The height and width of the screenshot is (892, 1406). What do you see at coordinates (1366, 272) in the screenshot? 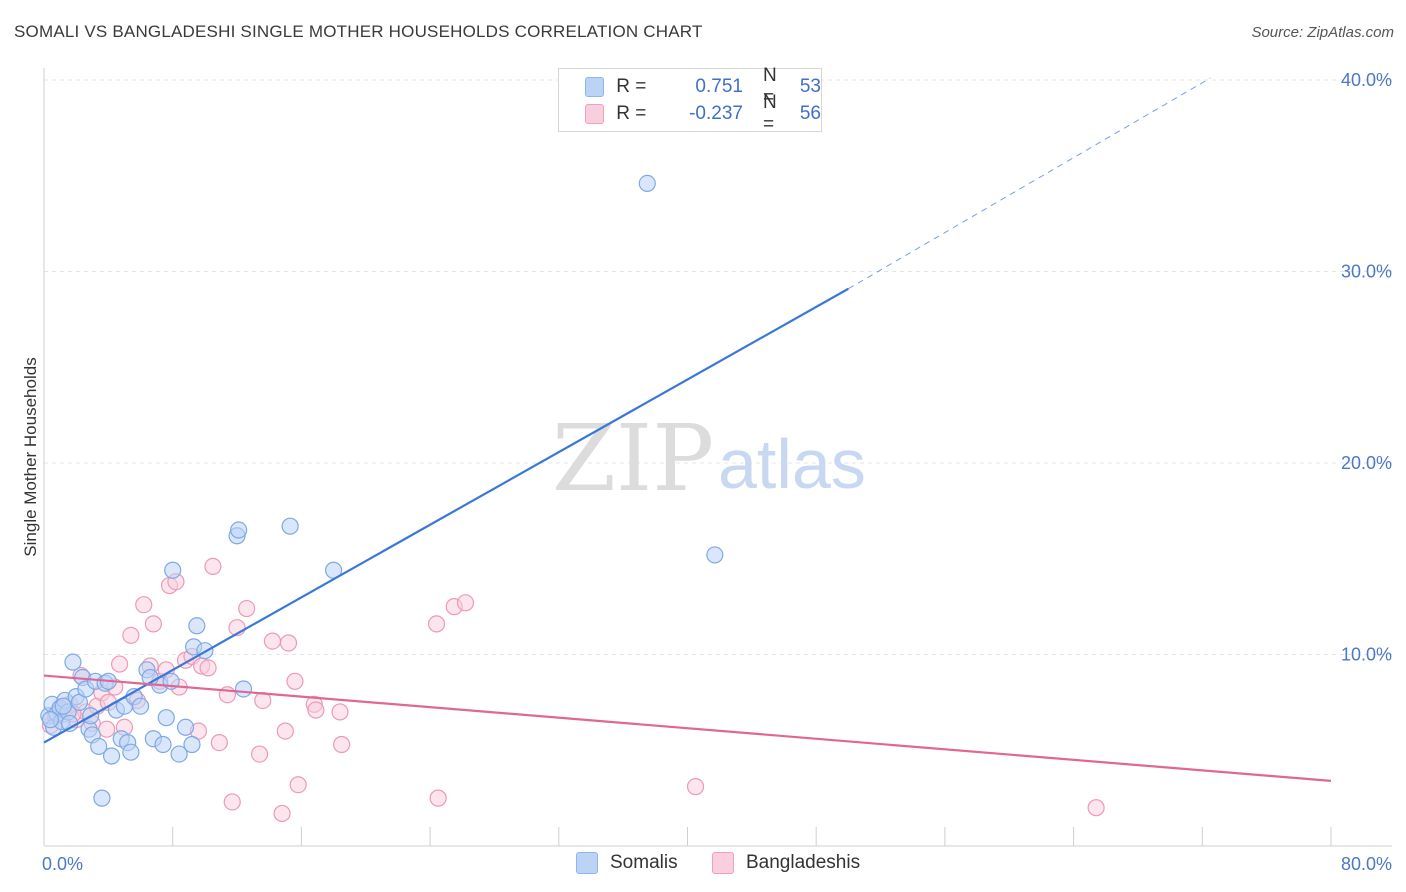
I see `y-tick-label: 30.0%` at bounding box center [1366, 272].